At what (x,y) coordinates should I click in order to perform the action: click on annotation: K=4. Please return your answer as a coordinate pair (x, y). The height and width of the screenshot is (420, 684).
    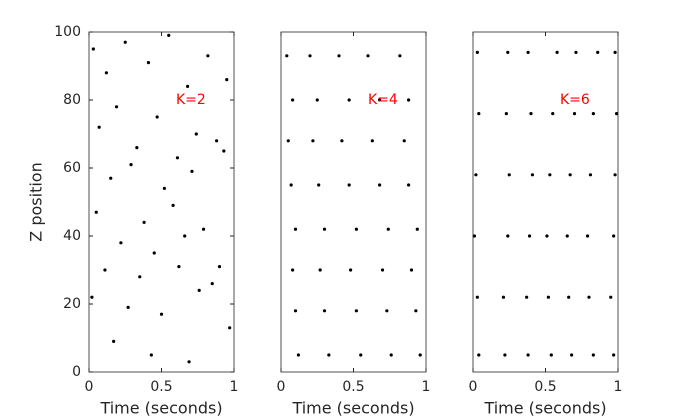
    Looking at the image, I should click on (383, 100).